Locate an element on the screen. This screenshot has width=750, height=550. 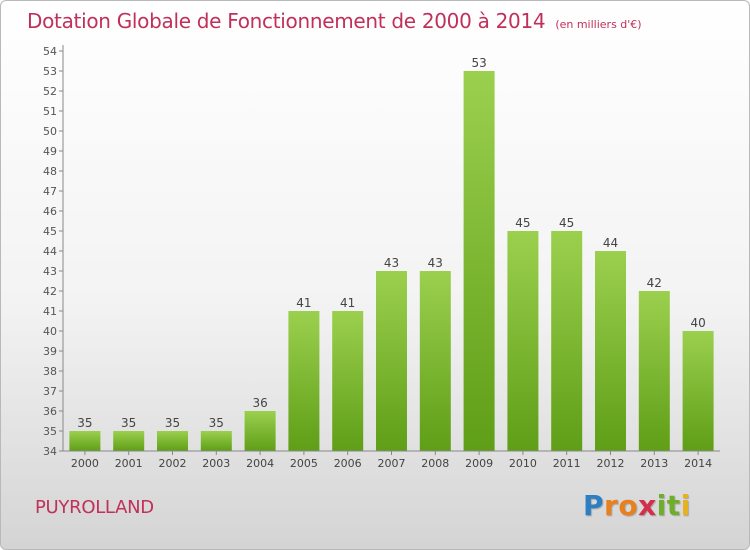
logo-letter: x is located at coordinates (647, 505).